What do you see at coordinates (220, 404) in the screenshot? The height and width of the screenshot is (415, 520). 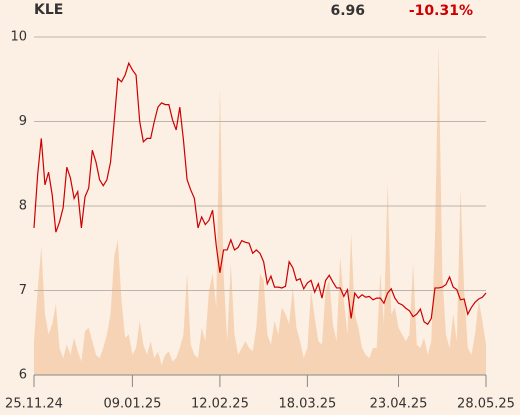 I see `x-tick-label: 12.02.25` at bounding box center [220, 404].